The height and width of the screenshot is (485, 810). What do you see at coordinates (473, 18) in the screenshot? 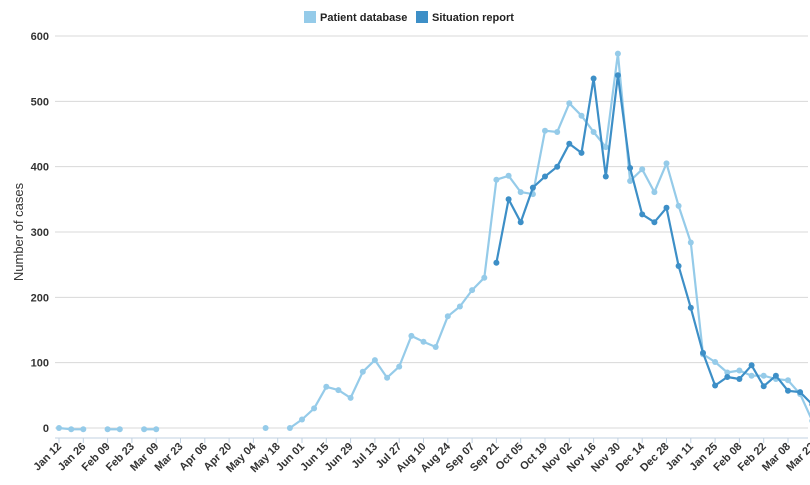
I see `legend-label: Situation report` at bounding box center [473, 18].